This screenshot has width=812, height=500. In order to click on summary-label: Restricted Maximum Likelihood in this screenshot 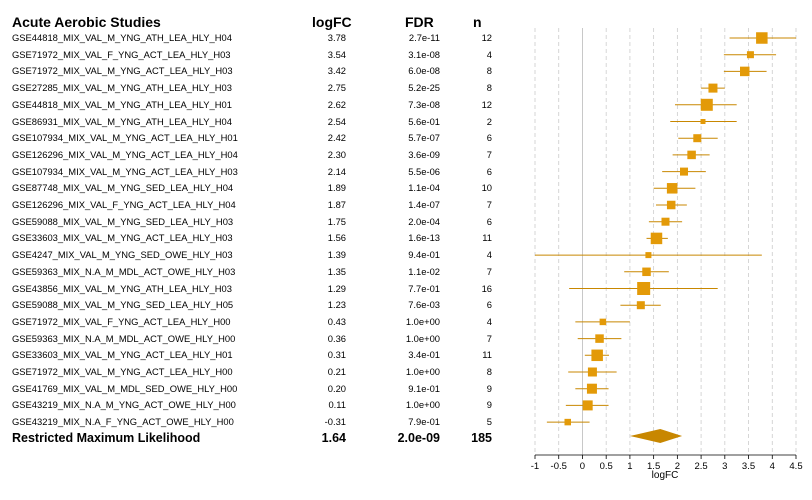, I will do `click(106, 438)`.